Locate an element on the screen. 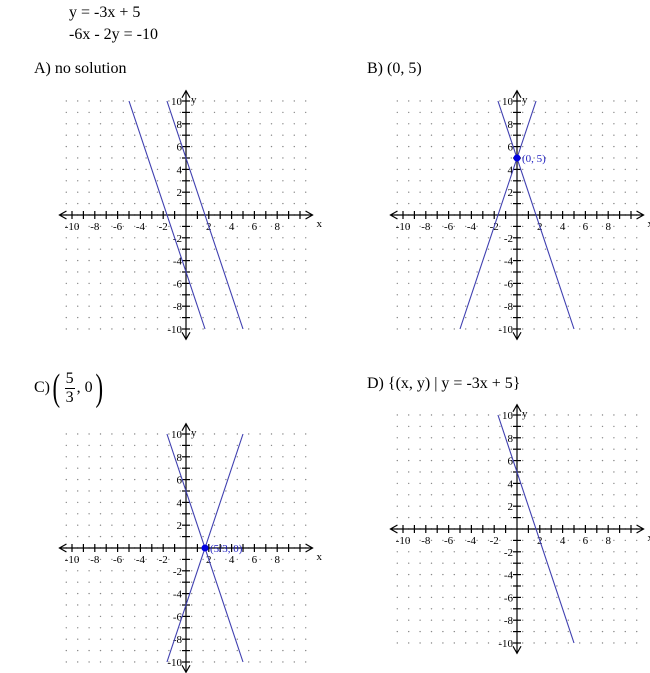 The image size is (650, 673). y-tick-label: -4 is located at coordinates (178, 262).